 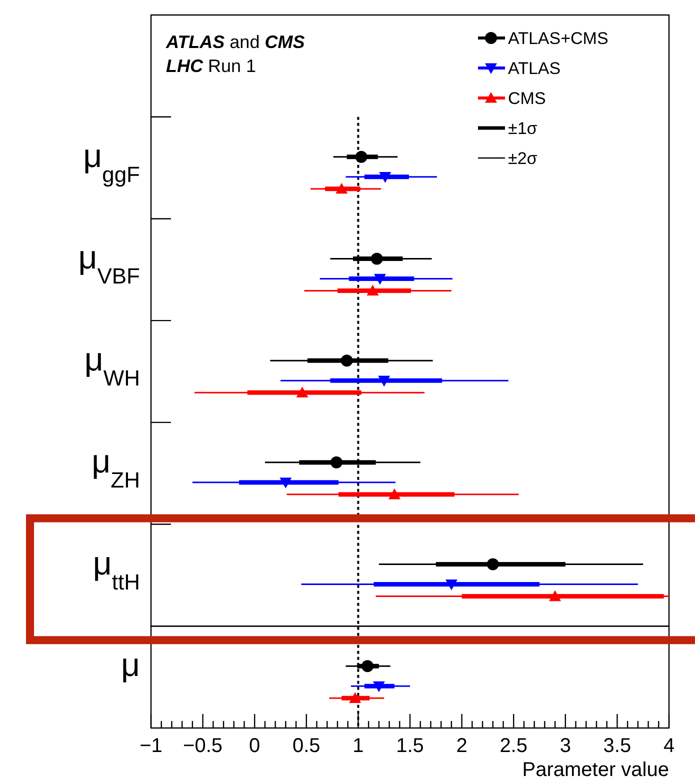 I want to click on y-tick-label: μ, so click(x=130, y=665).